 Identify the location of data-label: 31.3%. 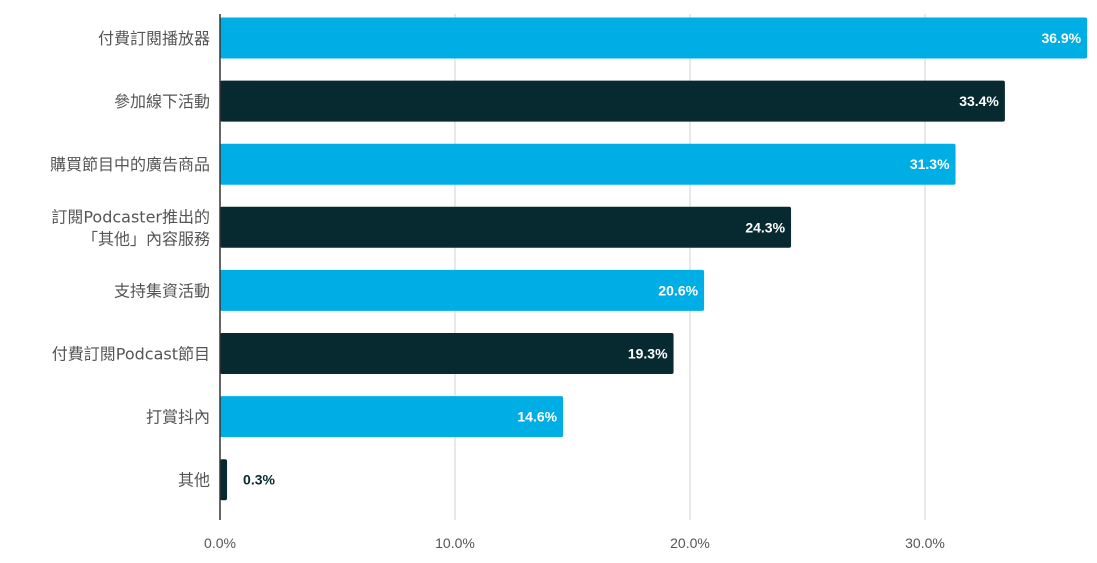
(930, 164).